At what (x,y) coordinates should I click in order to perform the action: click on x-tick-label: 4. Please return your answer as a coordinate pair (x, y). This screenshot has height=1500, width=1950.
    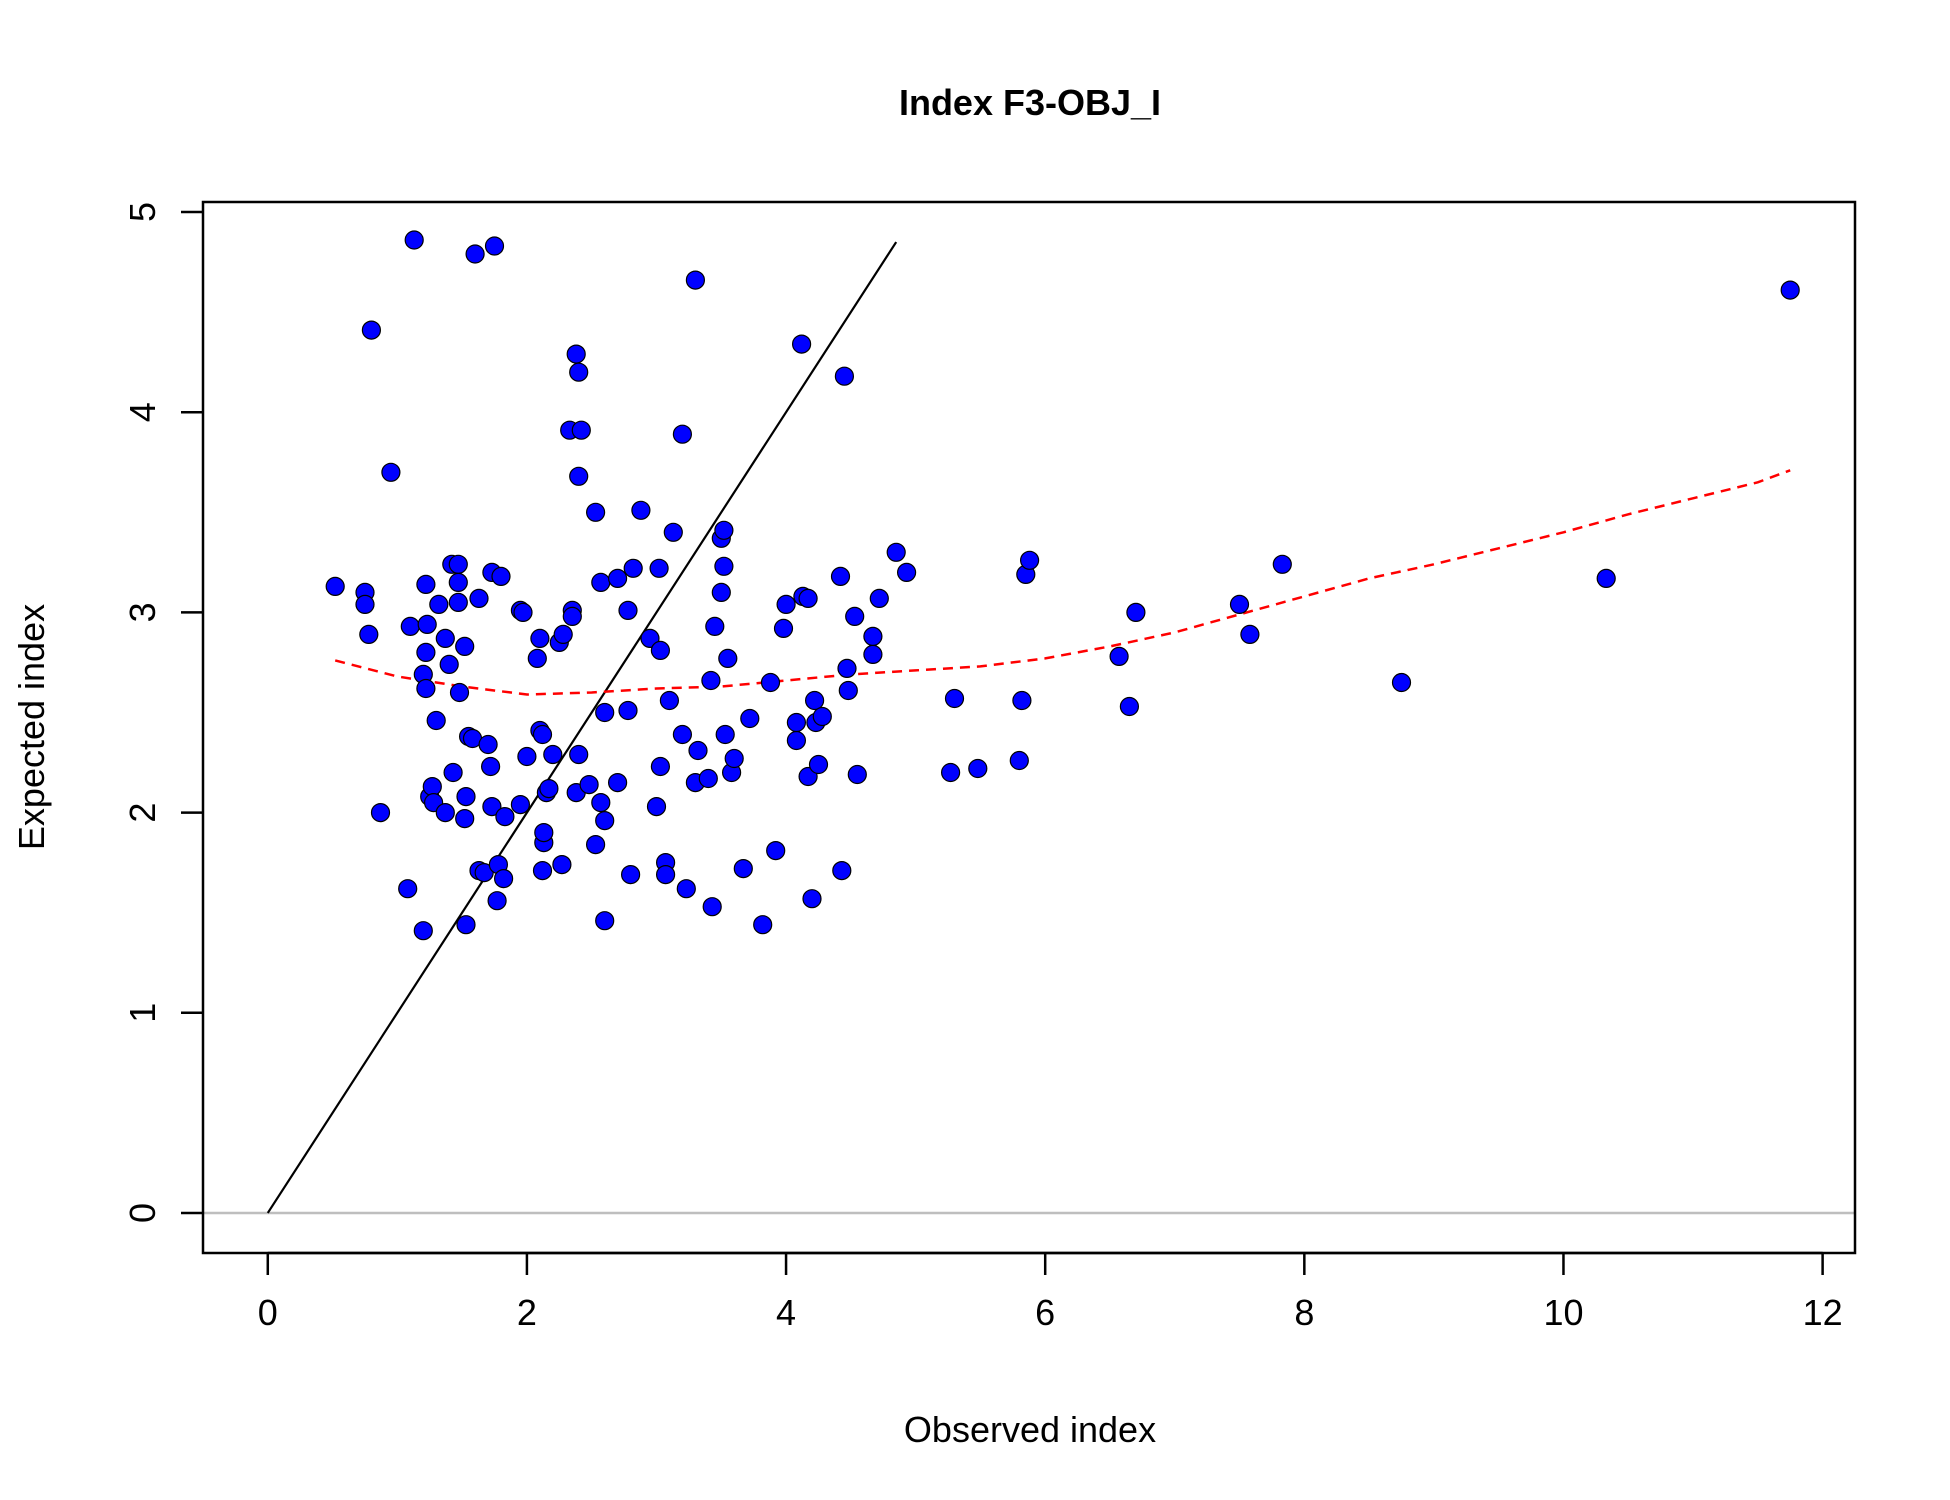
    Looking at the image, I should click on (786, 1312).